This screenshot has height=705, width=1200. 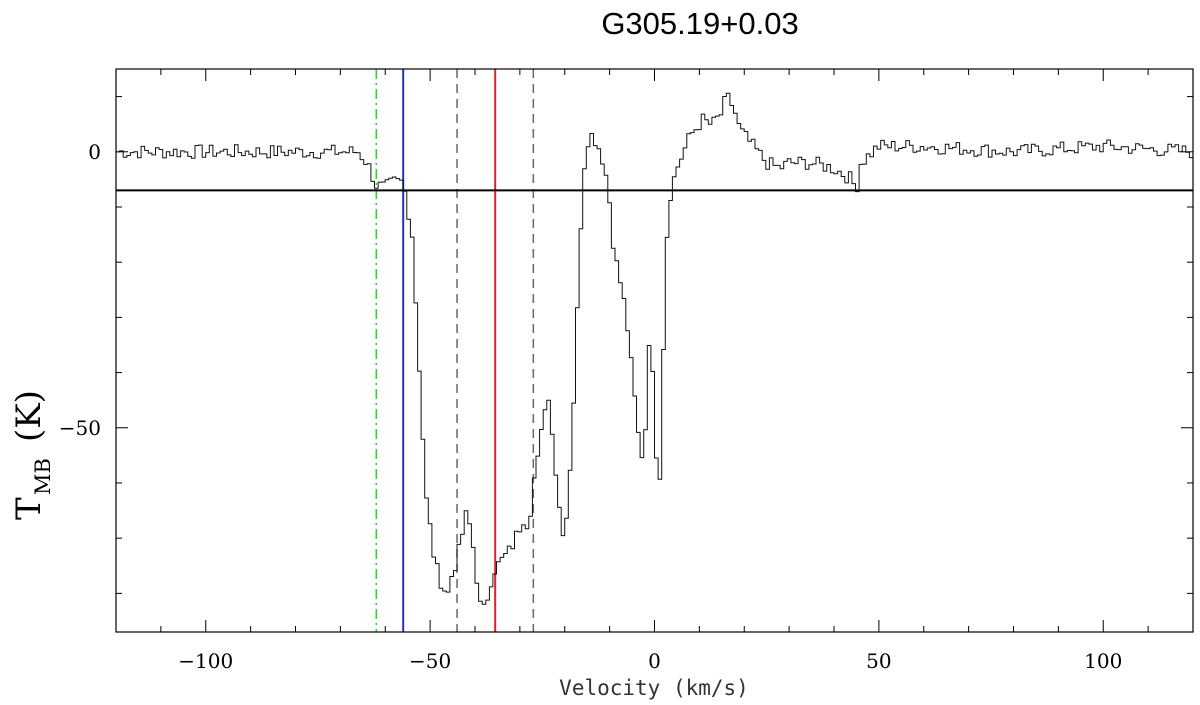 What do you see at coordinates (878, 661) in the screenshot?
I see `x-tick-label: 50` at bounding box center [878, 661].